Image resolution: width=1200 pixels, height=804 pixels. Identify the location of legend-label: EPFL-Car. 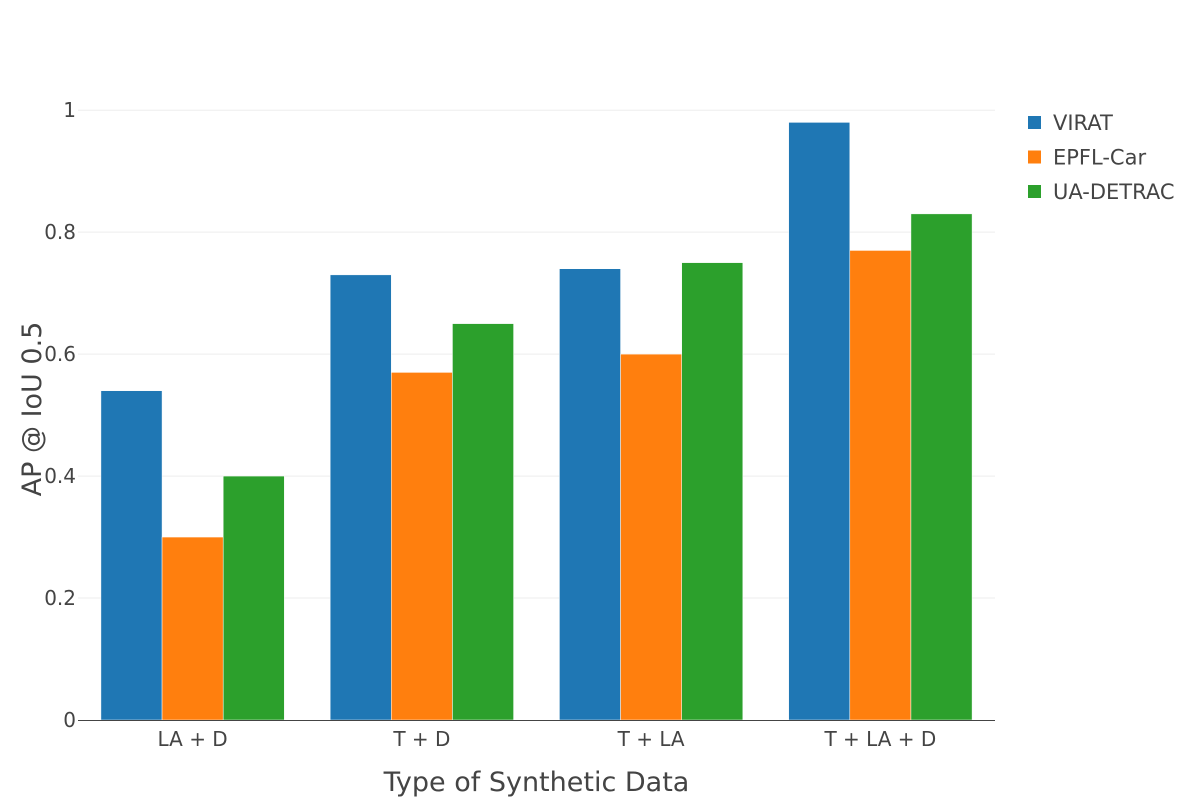
(1099, 158).